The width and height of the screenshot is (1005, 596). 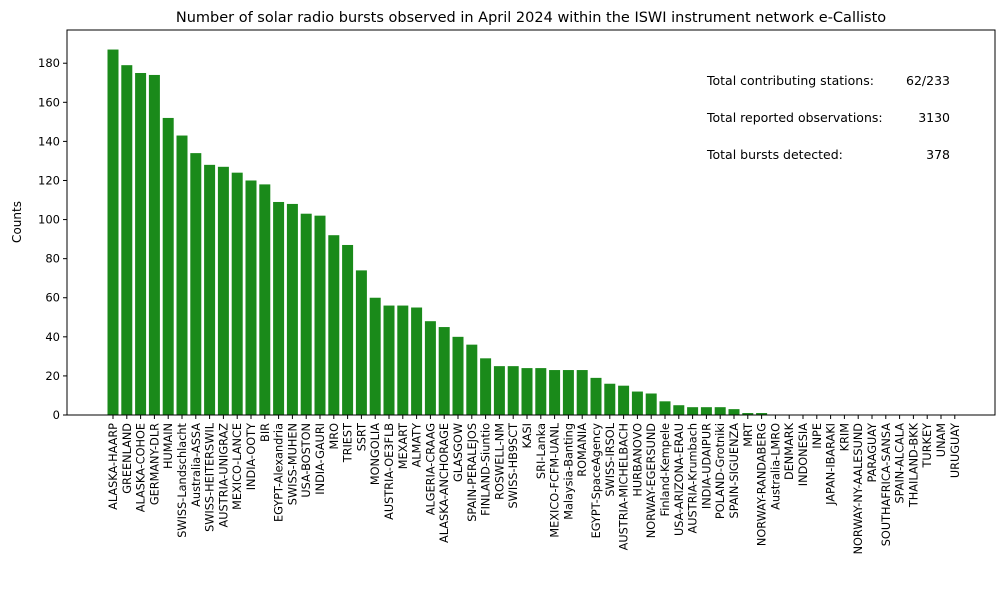 I want to click on x-tick-label: THAILAND-BKK, so click(x=913, y=465).